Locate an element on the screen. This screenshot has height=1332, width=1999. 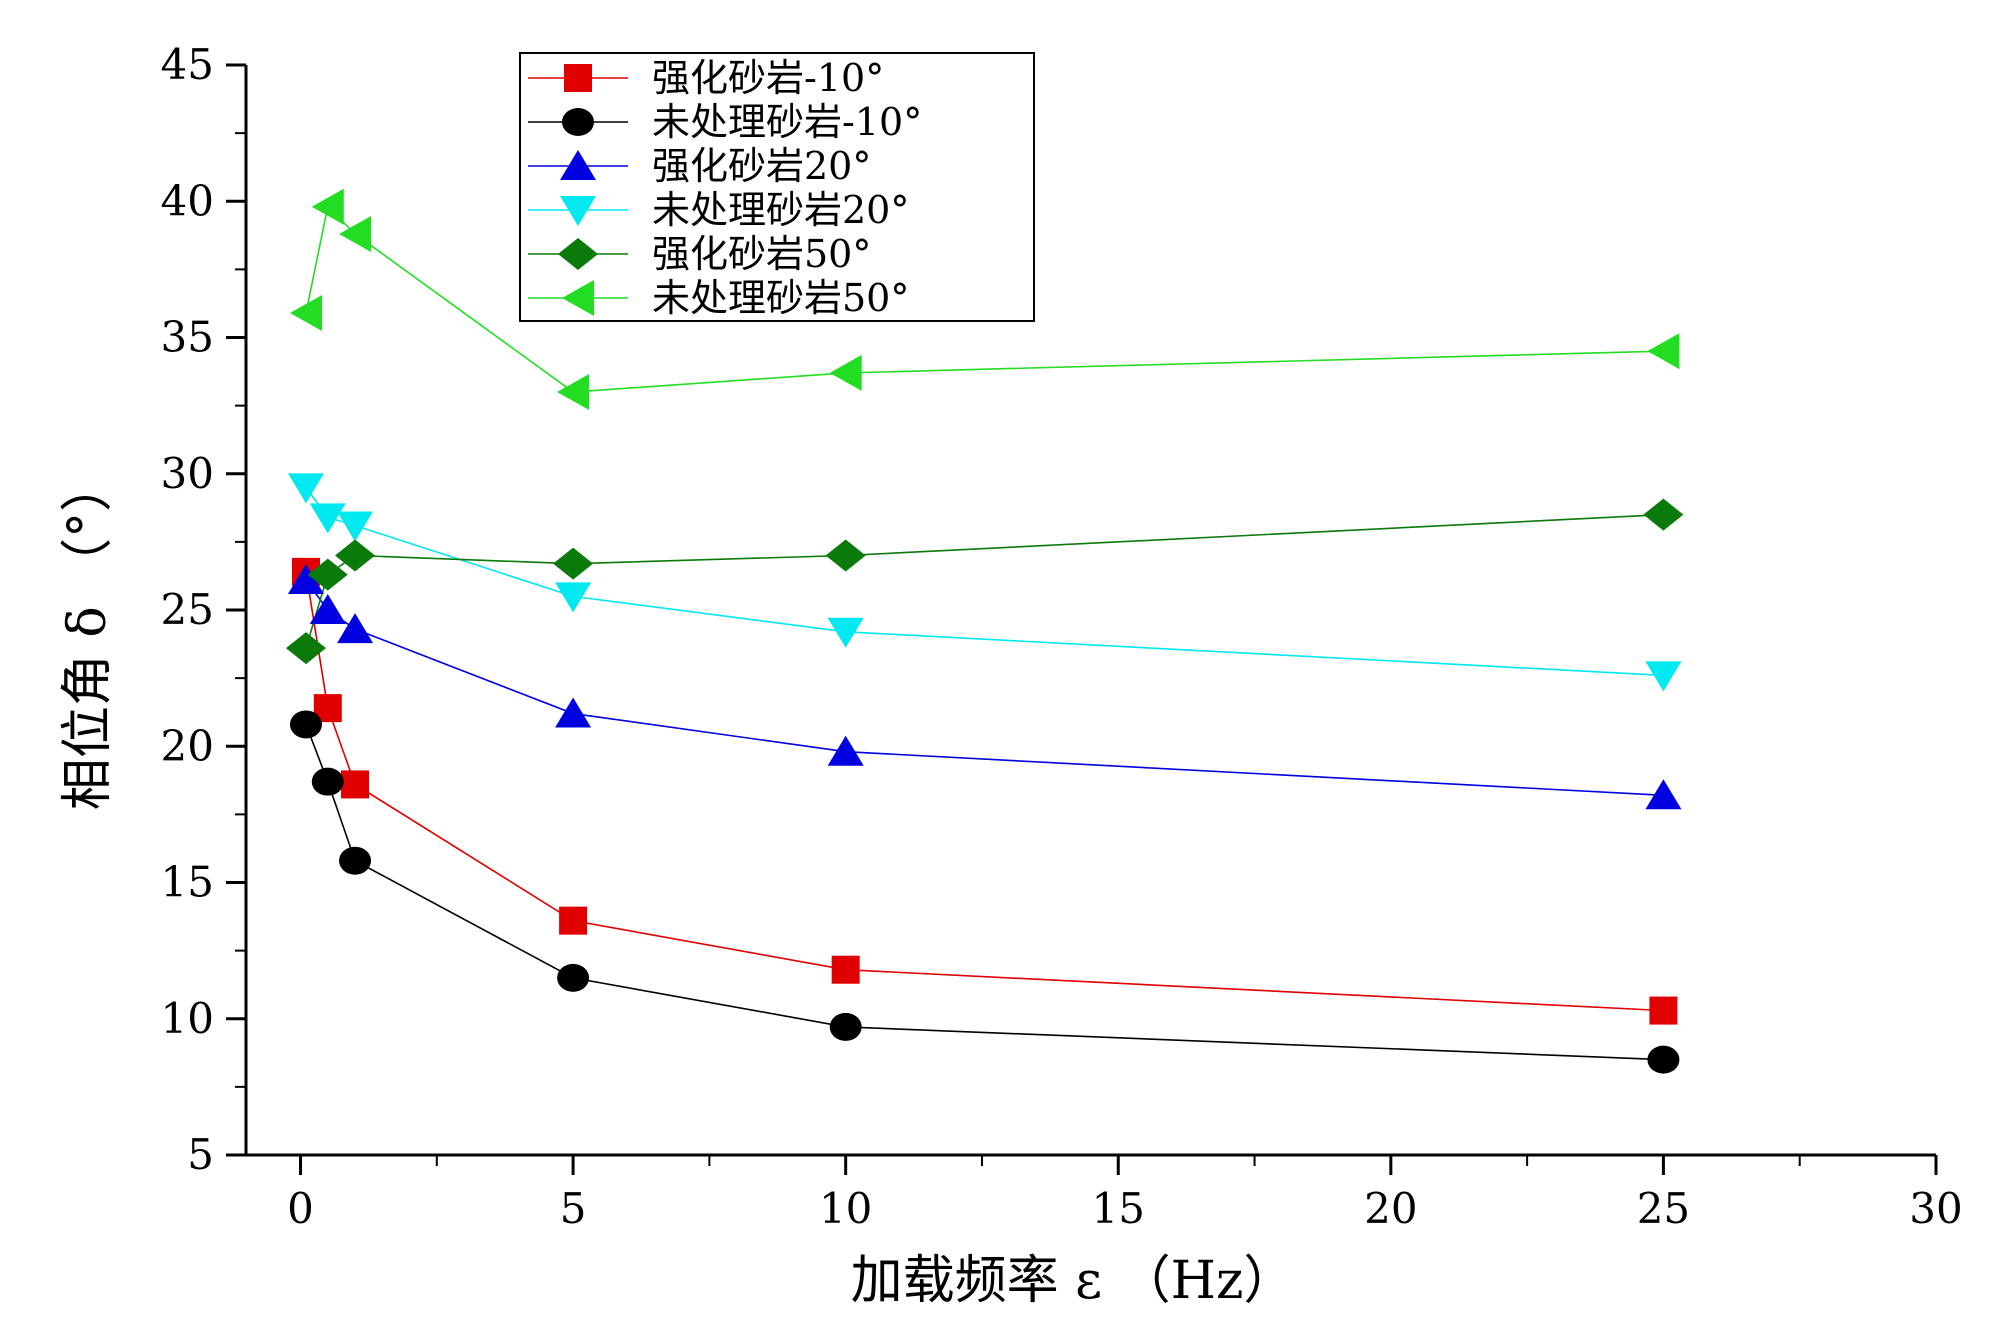
x-tick-label: 0 is located at coordinates (300, 1208).